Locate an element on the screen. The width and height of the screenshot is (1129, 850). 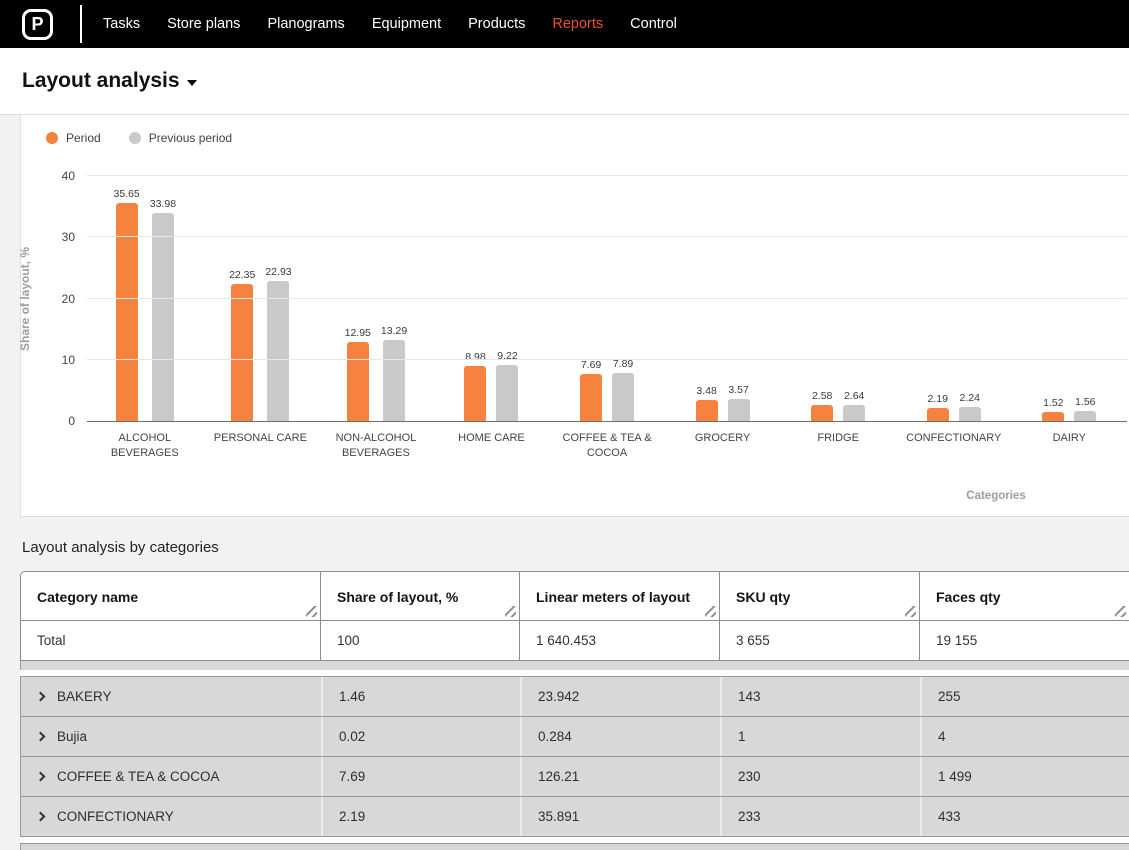
bar-column: 12.95 is located at coordinates (358, 374).